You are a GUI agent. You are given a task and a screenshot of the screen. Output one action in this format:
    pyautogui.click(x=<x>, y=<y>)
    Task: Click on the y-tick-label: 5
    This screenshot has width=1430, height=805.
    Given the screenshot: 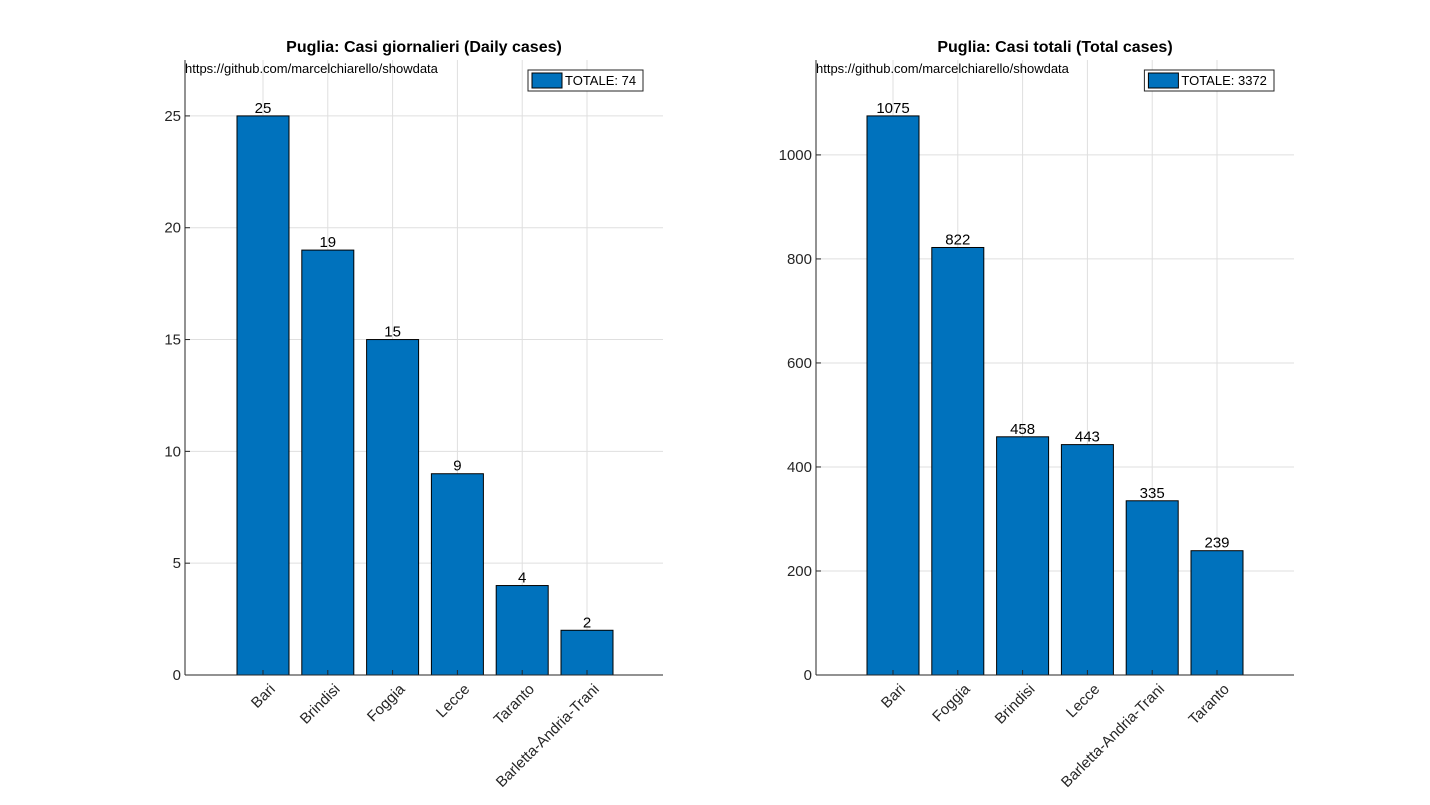 What is the action you would take?
    pyautogui.click(x=177, y=563)
    